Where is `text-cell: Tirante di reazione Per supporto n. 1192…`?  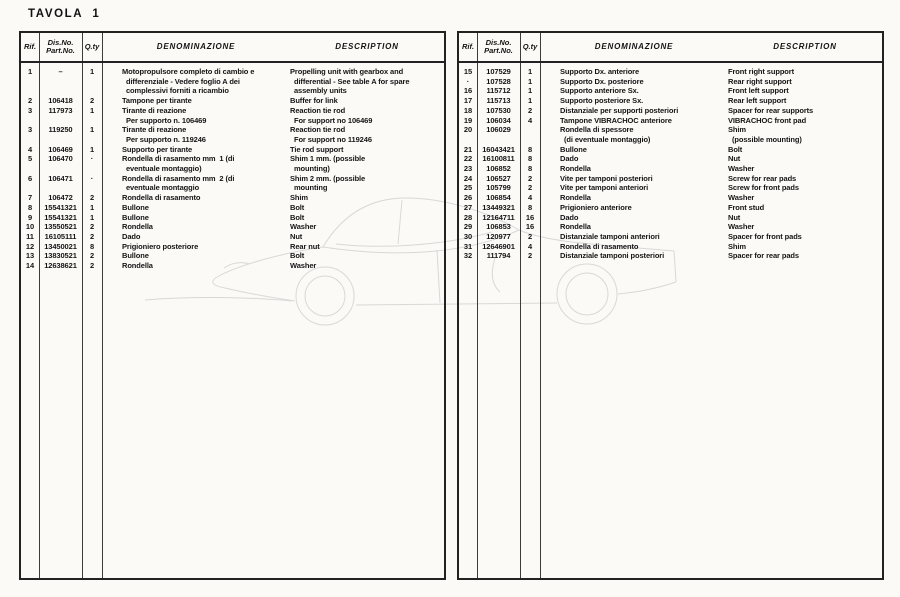 text-cell: Tirante di reazione Per supporto n. 1192… is located at coordinates (273, 134).